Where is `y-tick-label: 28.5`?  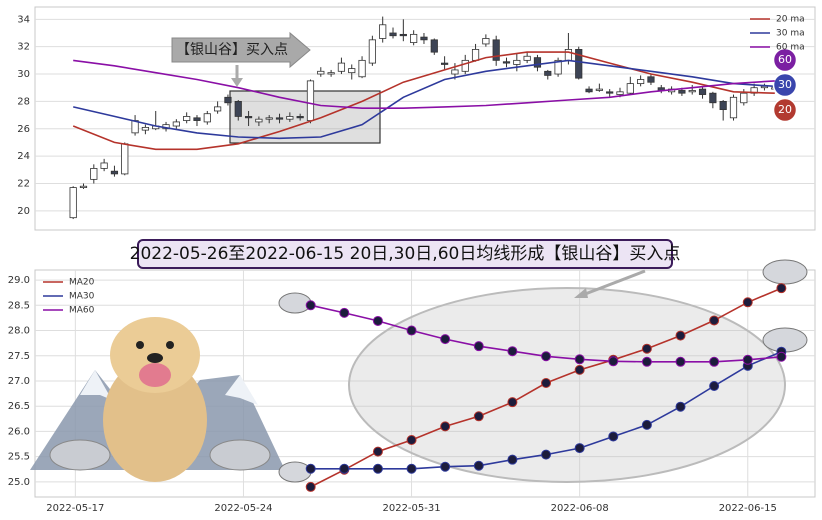
y-tick-label: 28.5 is located at coordinates (19, 305).